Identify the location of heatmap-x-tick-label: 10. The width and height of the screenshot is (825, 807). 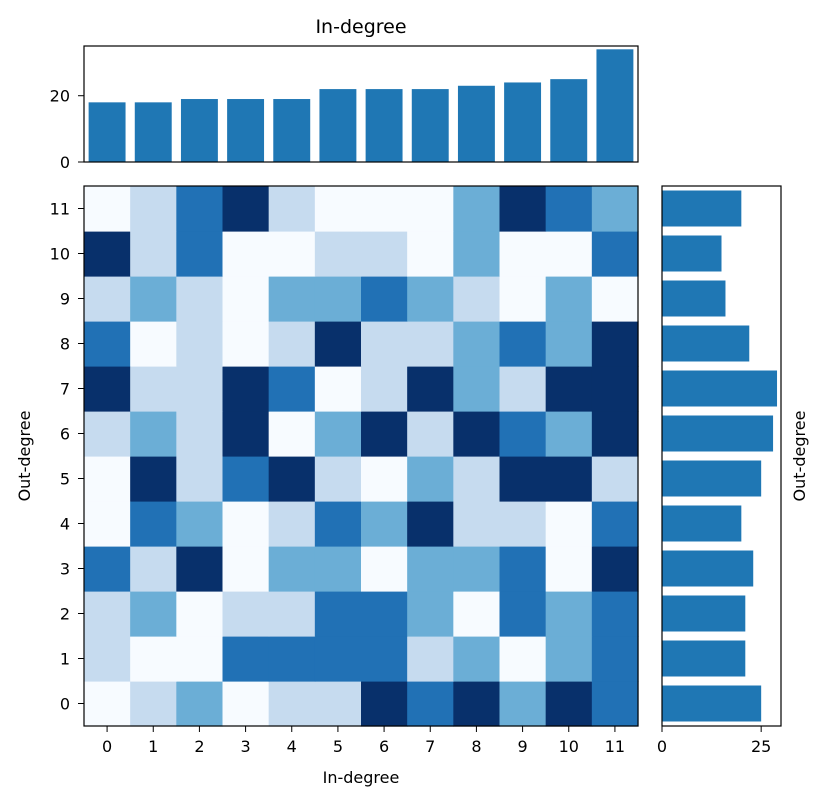
(569, 746).